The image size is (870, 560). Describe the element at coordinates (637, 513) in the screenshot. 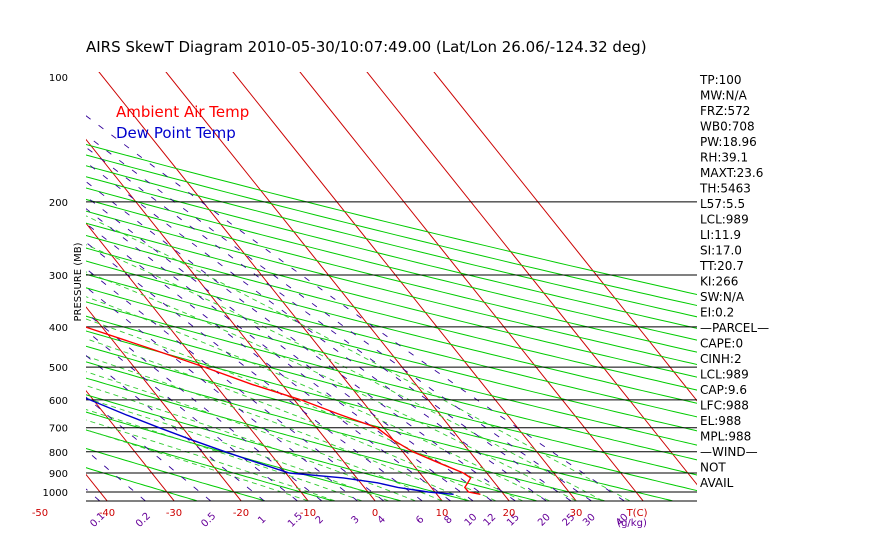

I see `bottom-axis-unit: T(C)` at that location.